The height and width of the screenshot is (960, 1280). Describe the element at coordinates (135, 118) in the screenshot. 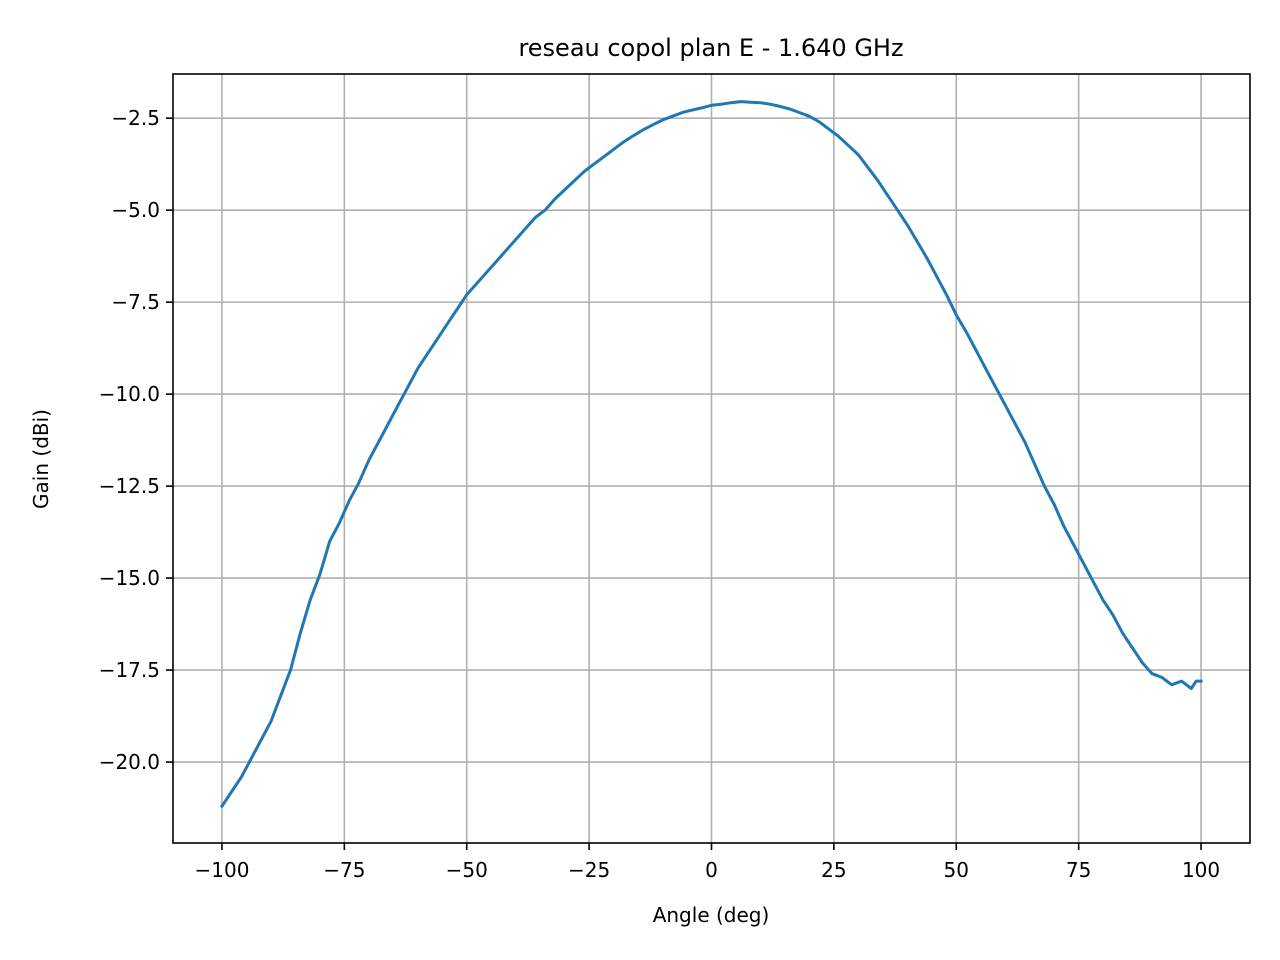

I see `y-tick-label: −2.5` at that location.